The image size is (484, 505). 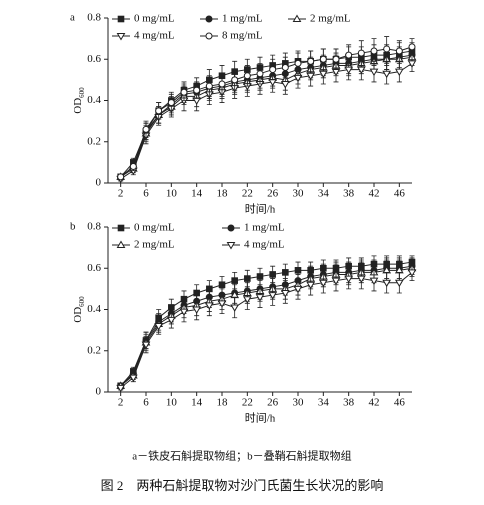 I want to click on x-tick-label: 42, so click(x=374, y=194).